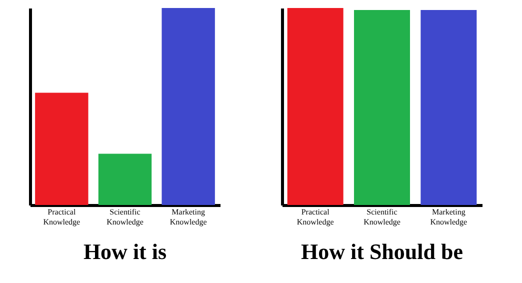 The width and height of the screenshot is (522, 283). What do you see at coordinates (382, 251) in the screenshot?
I see `text: How it Should be` at bounding box center [382, 251].